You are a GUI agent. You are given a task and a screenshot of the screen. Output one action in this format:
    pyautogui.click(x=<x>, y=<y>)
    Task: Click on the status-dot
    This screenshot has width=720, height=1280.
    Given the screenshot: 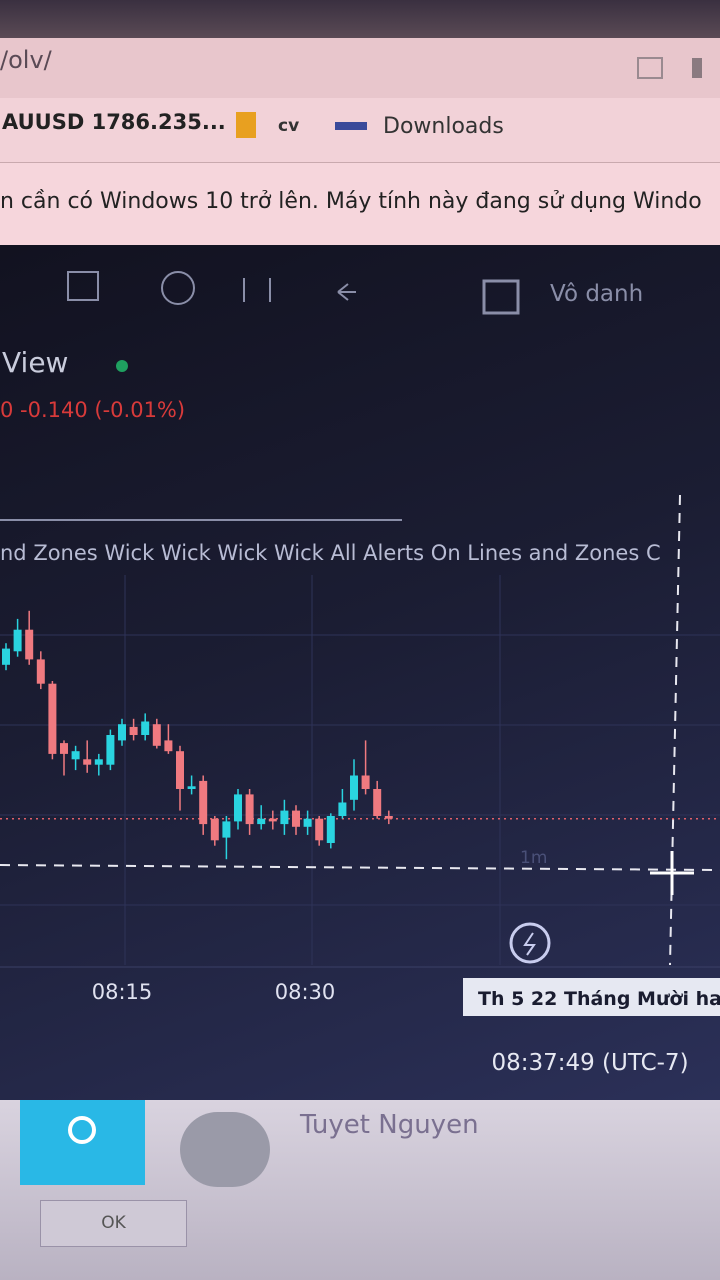 What is the action you would take?
    pyautogui.click(x=122, y=366)
    